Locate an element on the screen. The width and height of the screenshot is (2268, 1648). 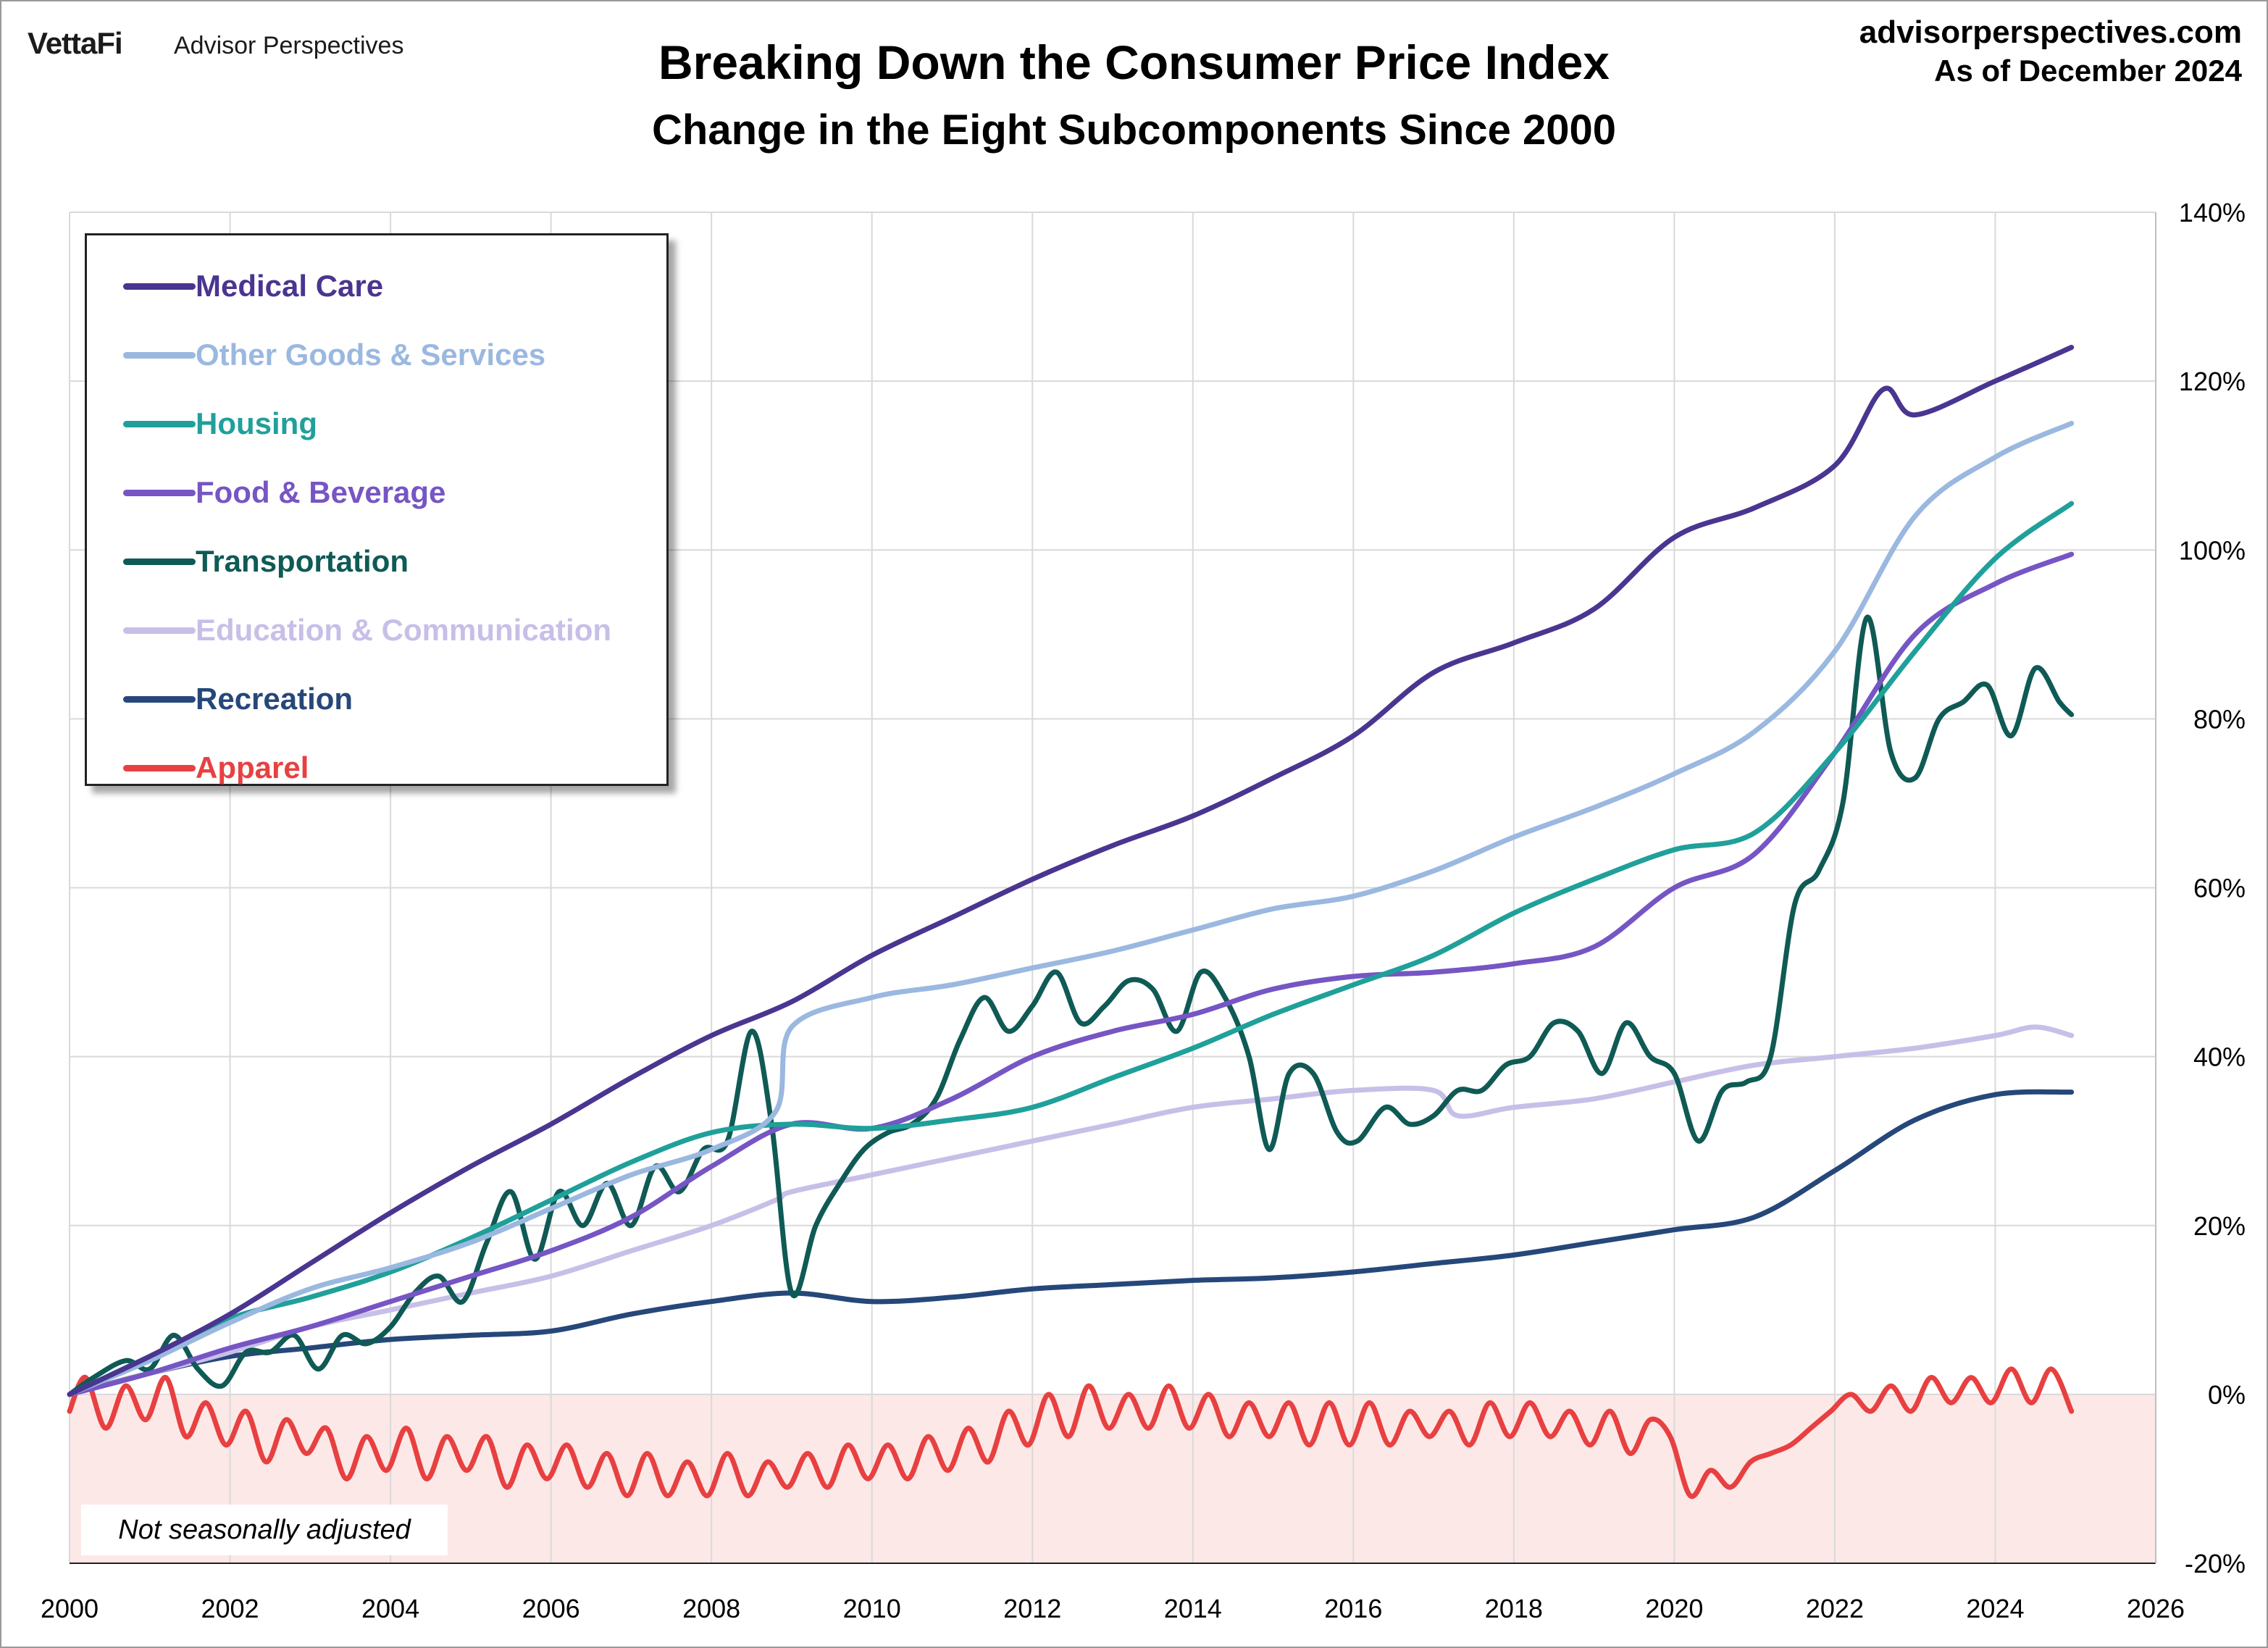
brand-subtitle: Advisor Perspectives is located at coordinates (289, 45).